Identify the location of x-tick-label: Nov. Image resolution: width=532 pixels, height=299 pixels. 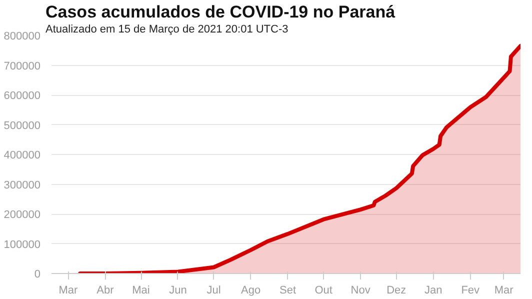
(360, 290).